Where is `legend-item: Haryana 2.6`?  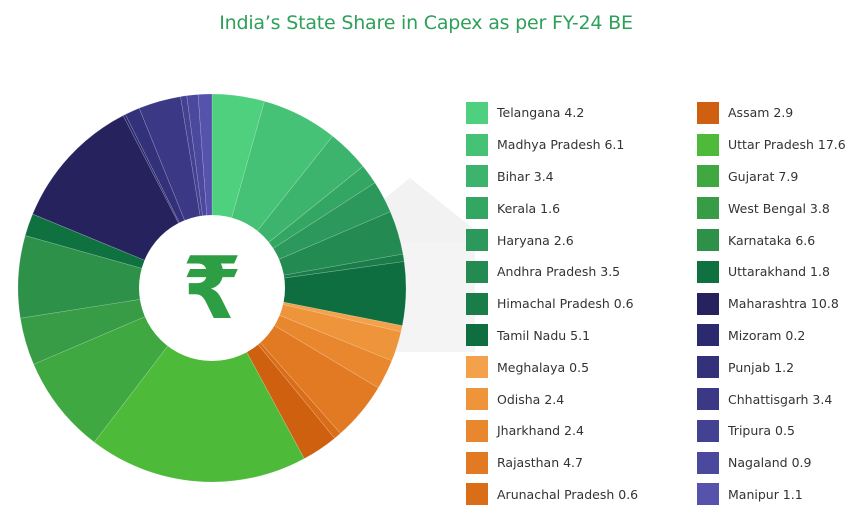 legend-item: Haryana 2.6 is located at coordinates (552, 240).